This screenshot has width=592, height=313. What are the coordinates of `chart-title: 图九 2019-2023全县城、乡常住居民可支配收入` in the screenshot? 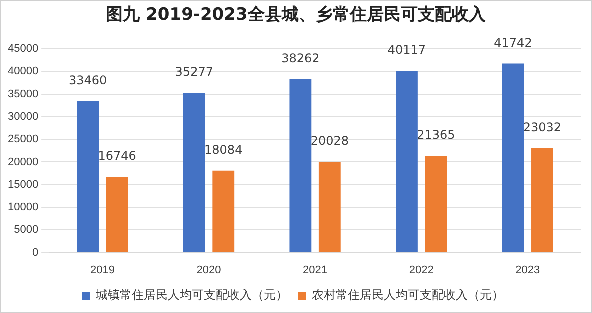 It's located at (296, 14).